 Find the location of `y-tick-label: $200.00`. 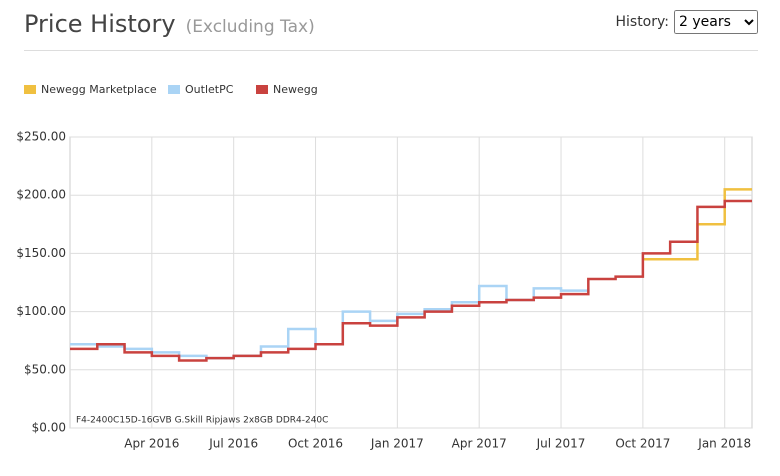

y-tick-label: $200.00 is located at coordinates (41, 195).